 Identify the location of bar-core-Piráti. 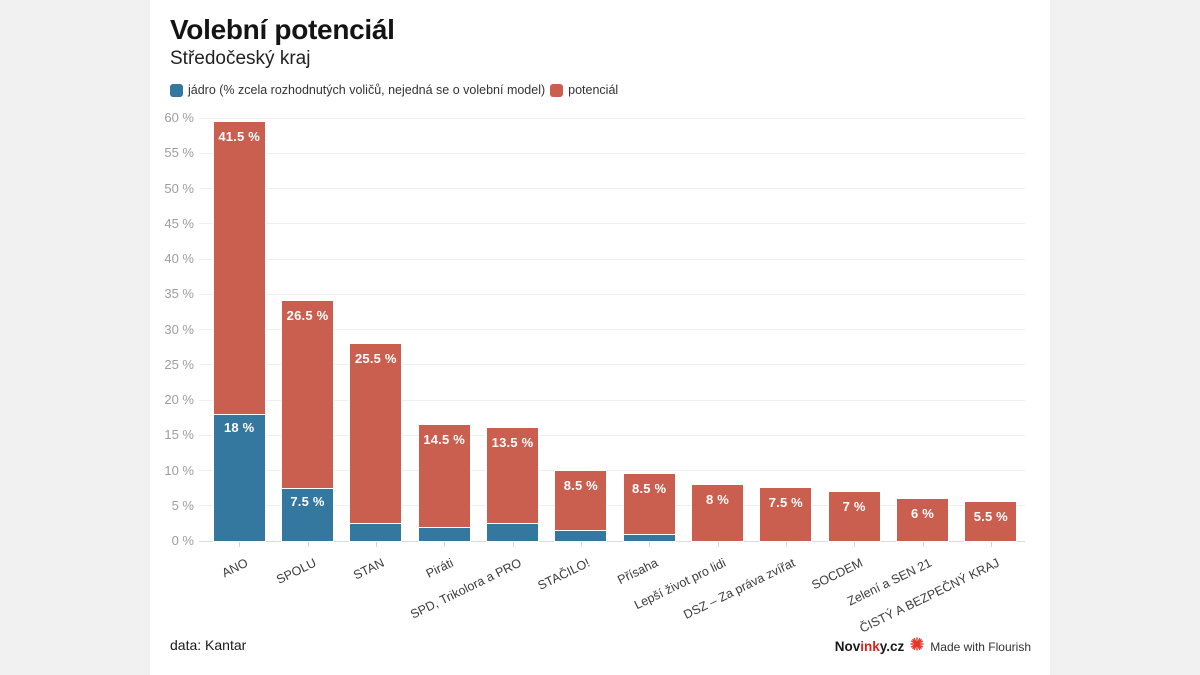
(444, 533).